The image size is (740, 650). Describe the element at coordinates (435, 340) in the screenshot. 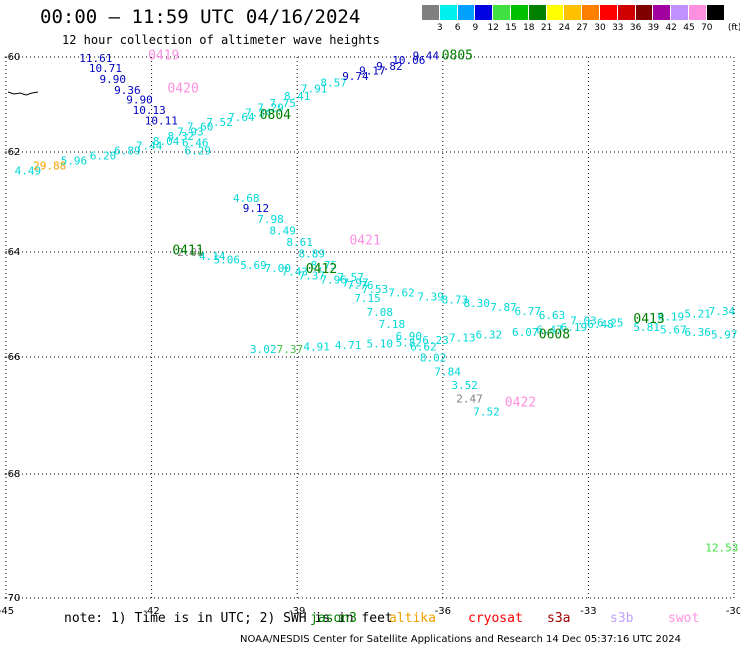

I see `wave-height-label: 6.23` at that location.